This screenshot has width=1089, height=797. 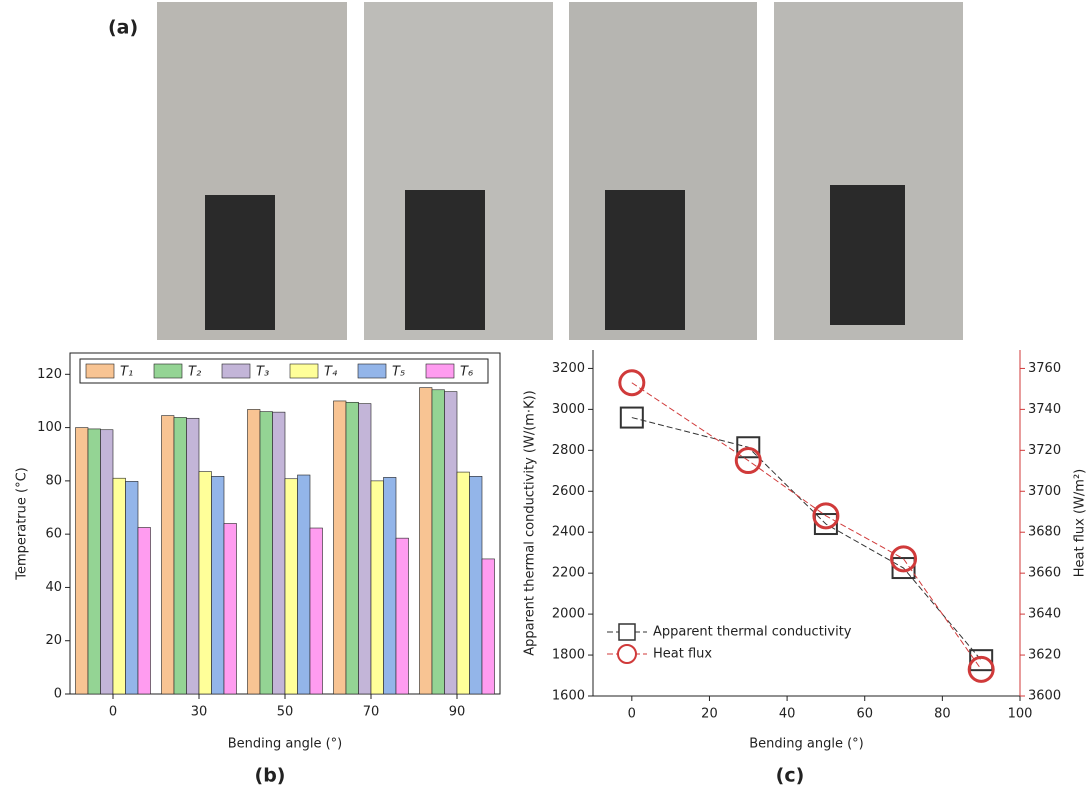 I want to click on series-line, so click(x=806, y=539).